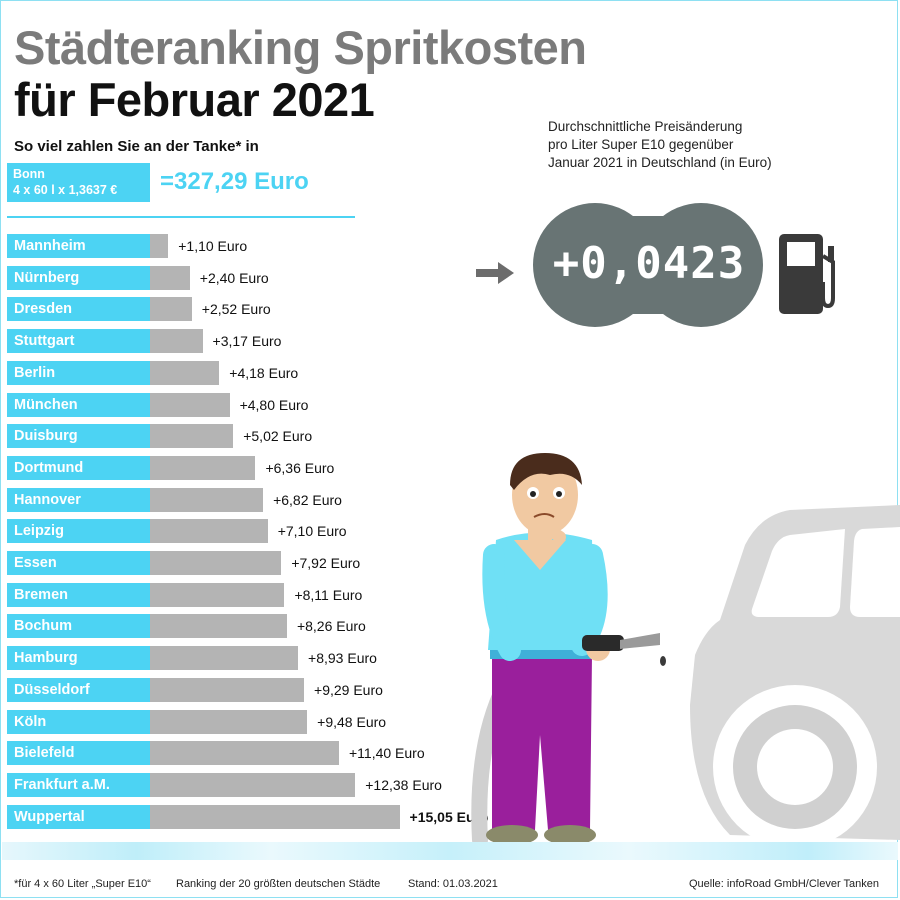  Describe the element at coordinates (234, 277) in the screenshot. I see `value-label: +2,40 Euro` at that location.